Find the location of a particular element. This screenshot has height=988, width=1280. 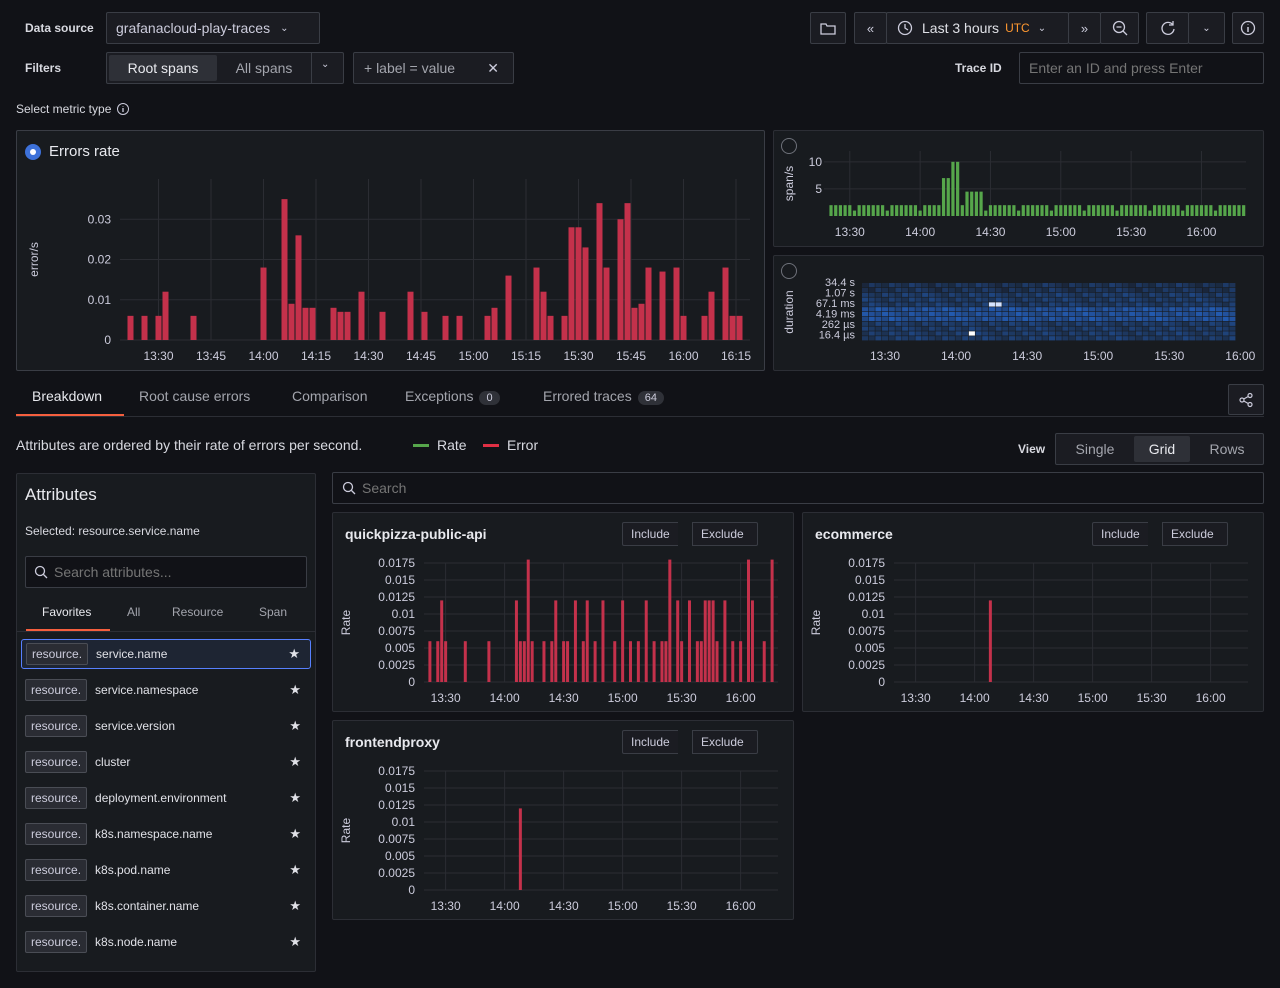

attributes-search is located at coordinates (166, 572).